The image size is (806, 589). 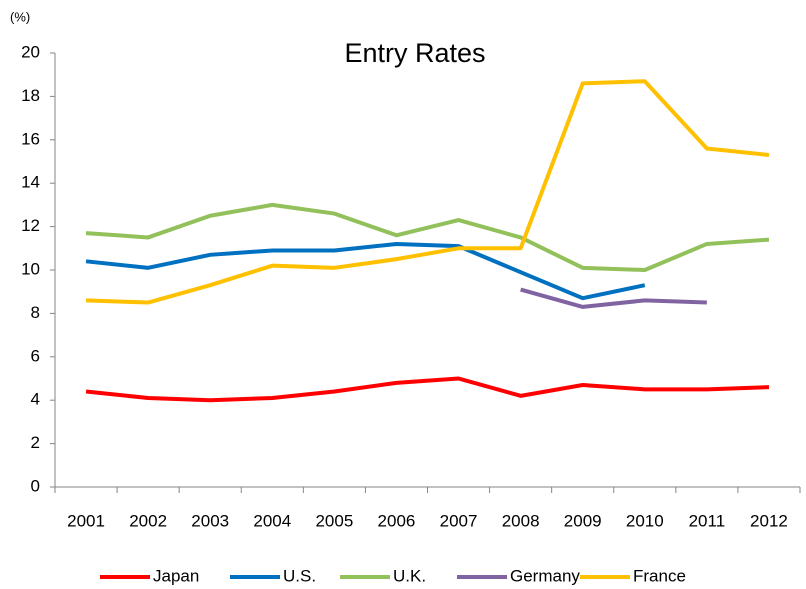 I want to click on legend-label: Japan, so click(x=176, y=575).